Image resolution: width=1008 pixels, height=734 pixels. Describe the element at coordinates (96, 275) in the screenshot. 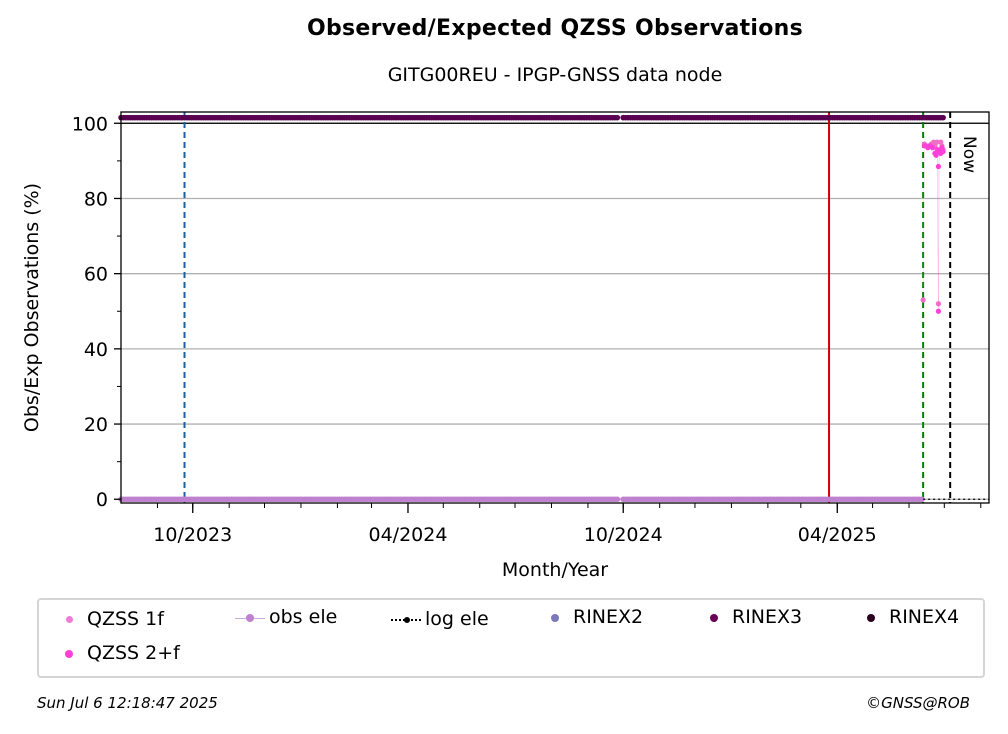

I see `y-tick-label: 60` at that location.